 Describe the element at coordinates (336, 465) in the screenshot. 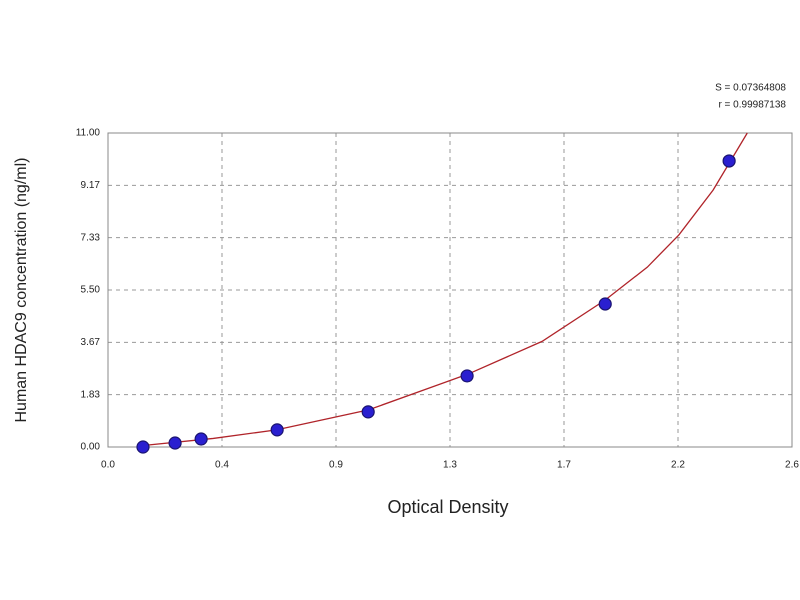

I see `x-tick-label: 0.9` at that location.